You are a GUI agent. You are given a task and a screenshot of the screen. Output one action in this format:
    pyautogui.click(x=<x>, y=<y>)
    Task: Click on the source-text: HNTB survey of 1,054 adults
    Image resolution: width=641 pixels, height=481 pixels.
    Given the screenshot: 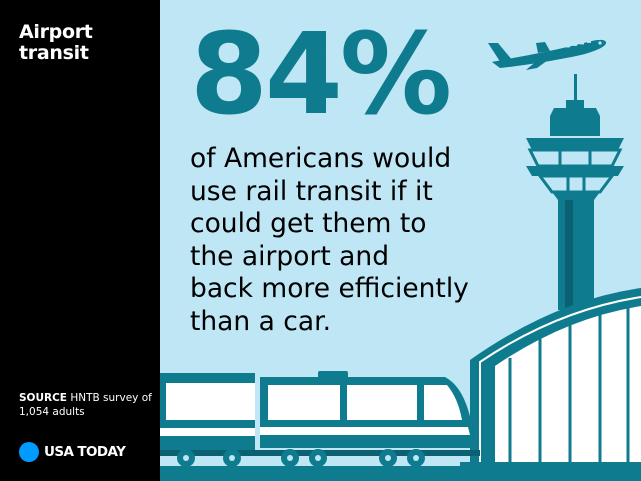 What is the action you would take?
    pyautogui.click(x=85, y=405)
    